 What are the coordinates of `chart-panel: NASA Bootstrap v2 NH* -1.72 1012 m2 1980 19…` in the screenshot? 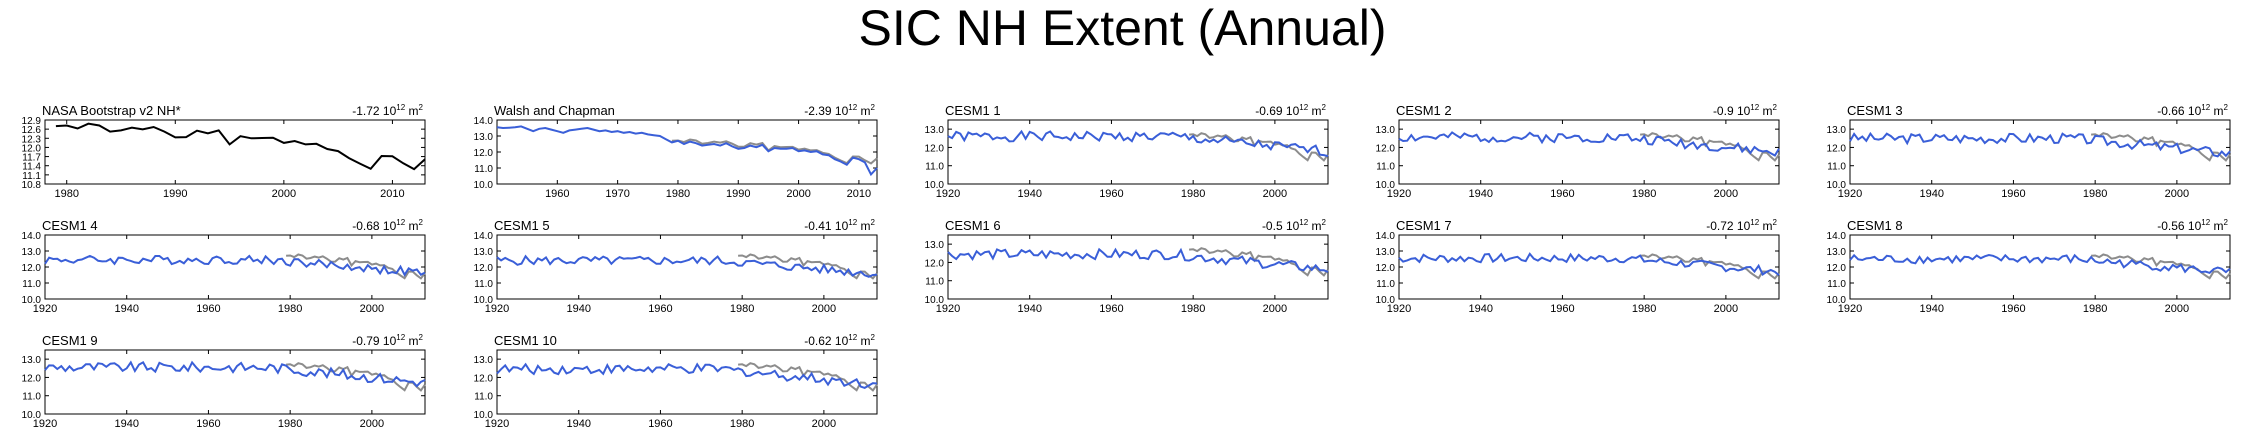 It's located at (224, 151).